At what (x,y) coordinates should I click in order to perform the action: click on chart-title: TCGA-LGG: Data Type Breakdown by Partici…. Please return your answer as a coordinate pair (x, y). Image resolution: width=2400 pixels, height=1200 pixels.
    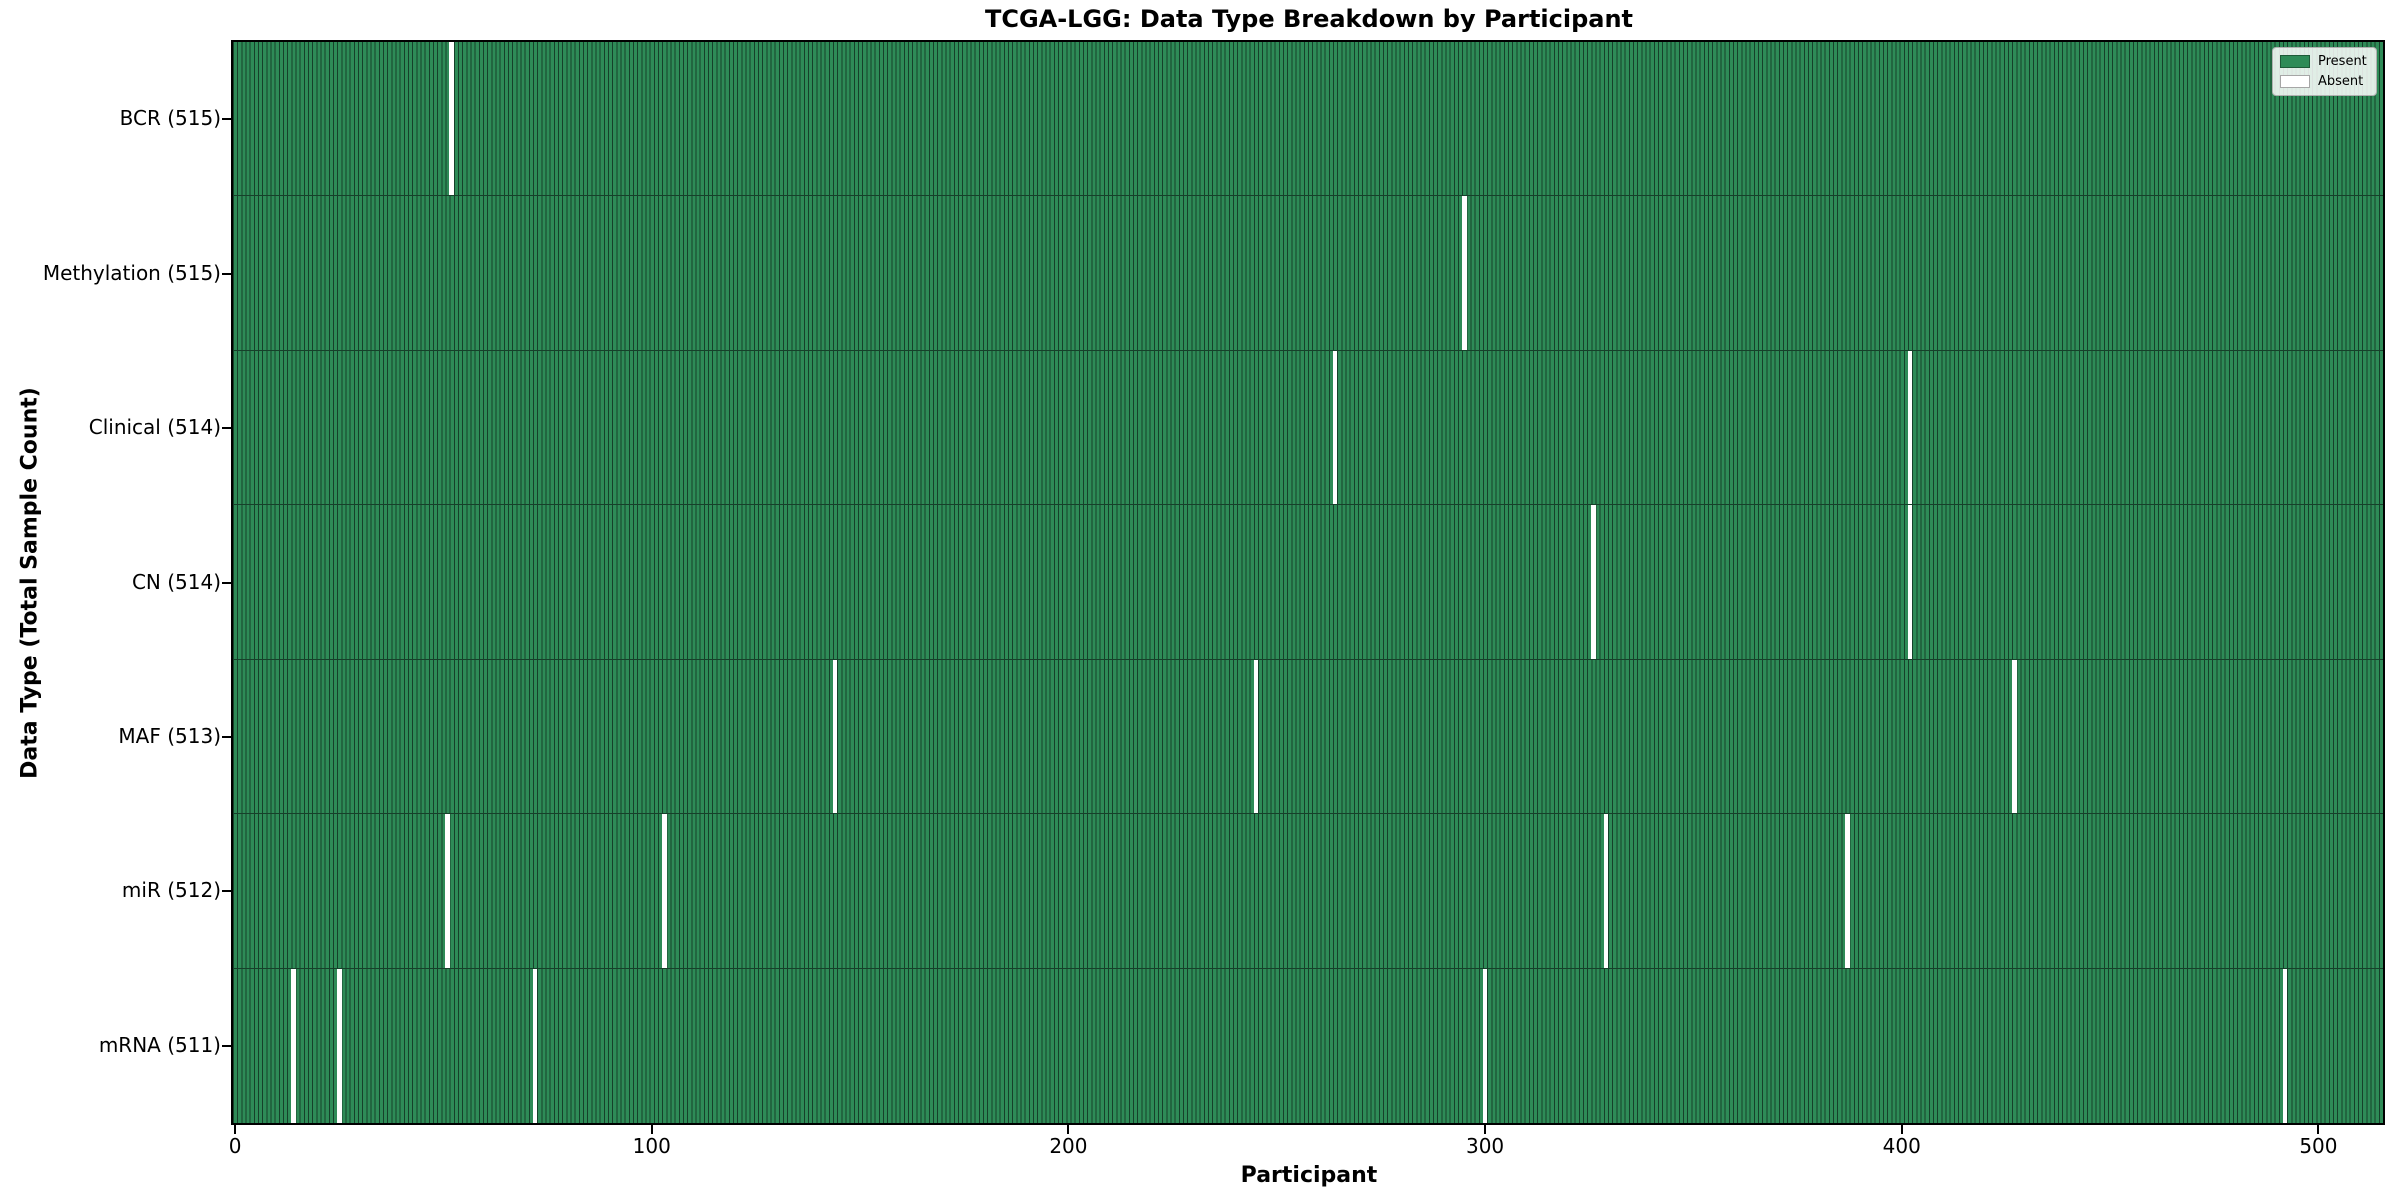
    Looking at the image, I should click on (1309, 19).